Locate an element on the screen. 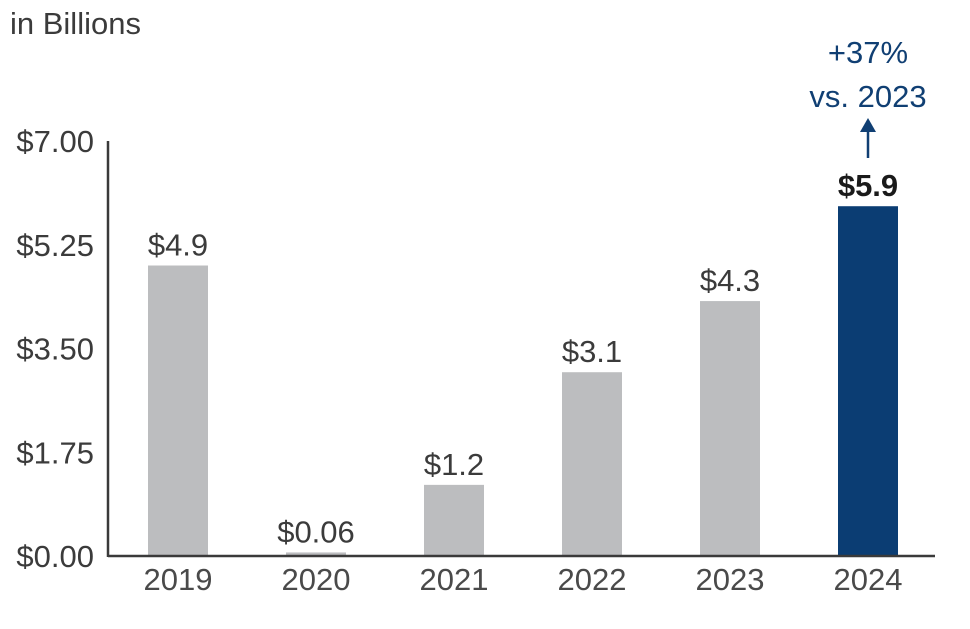  bar-2023 is located at coordinates (730, 428).